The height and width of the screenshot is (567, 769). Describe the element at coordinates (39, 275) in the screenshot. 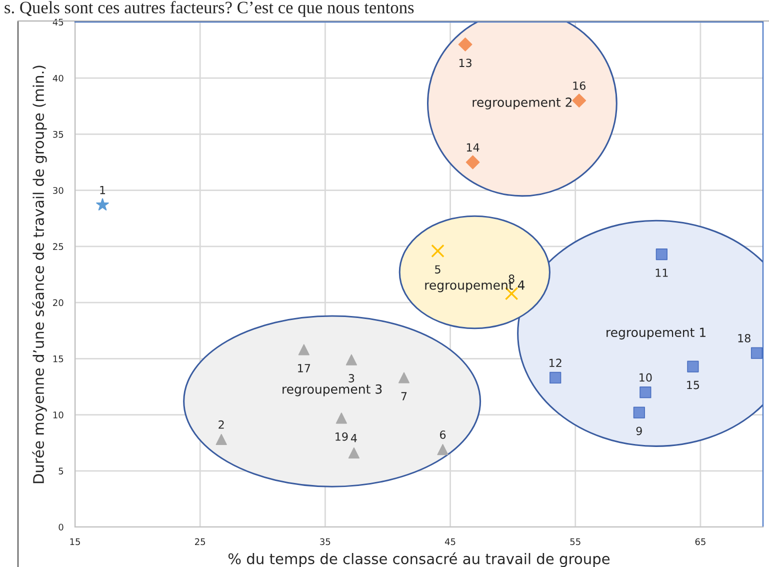

I see `y-axis-title: Durée moyenne d’une séance de travail de groupe (min.)` at that location.